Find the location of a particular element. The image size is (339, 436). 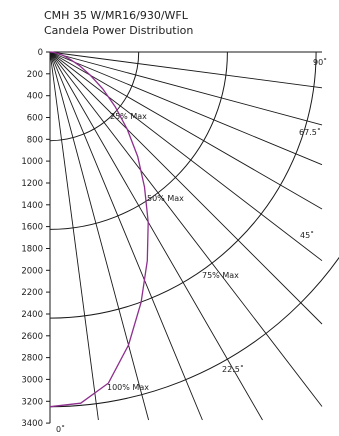

radial-line-82.5 is located at coordinates (186, 70).